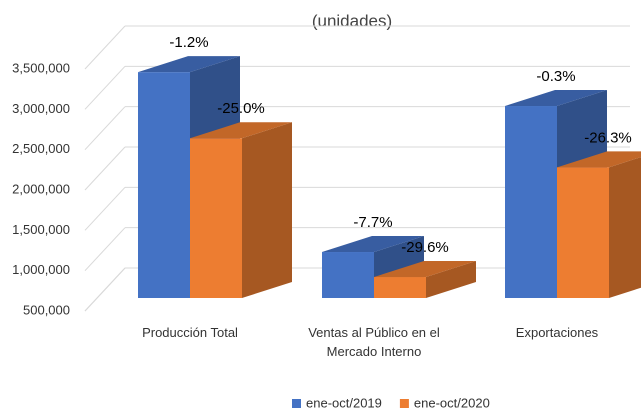 The height and width of the screenshot is (414, 641). Describe the element at coordinates (555, 76) in the screenshot. I see `bar-annotation: -0.3%` at that location.